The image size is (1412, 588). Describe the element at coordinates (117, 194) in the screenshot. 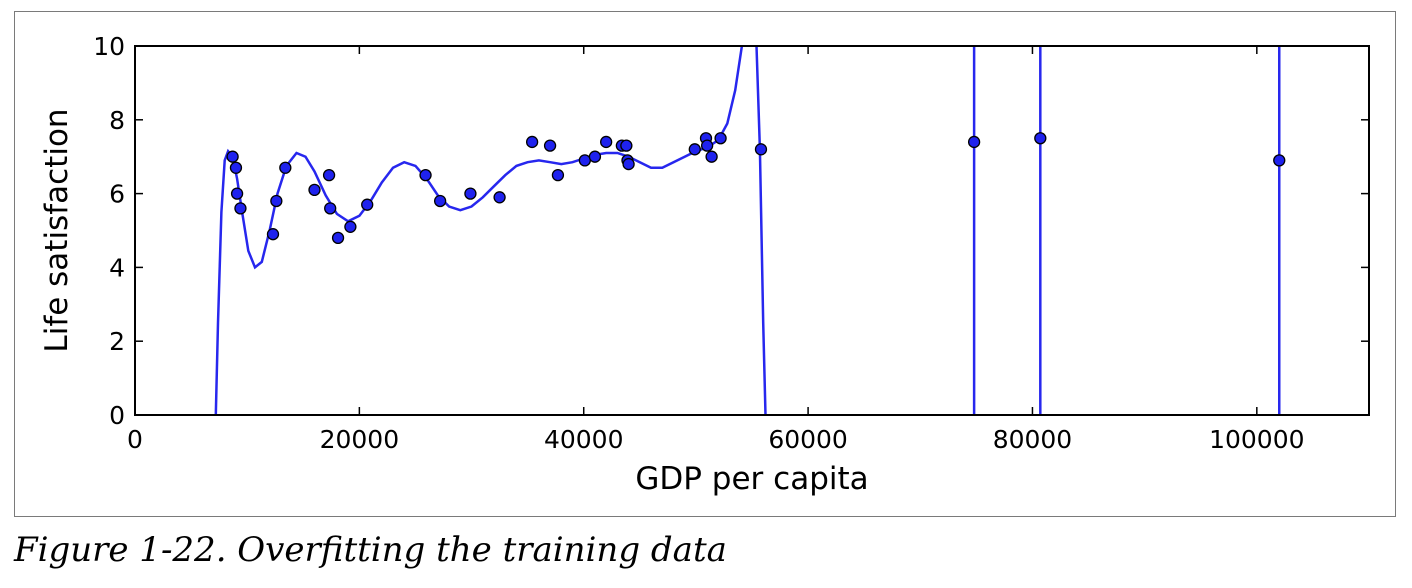

I see `y-tick-label: 6` at that location.